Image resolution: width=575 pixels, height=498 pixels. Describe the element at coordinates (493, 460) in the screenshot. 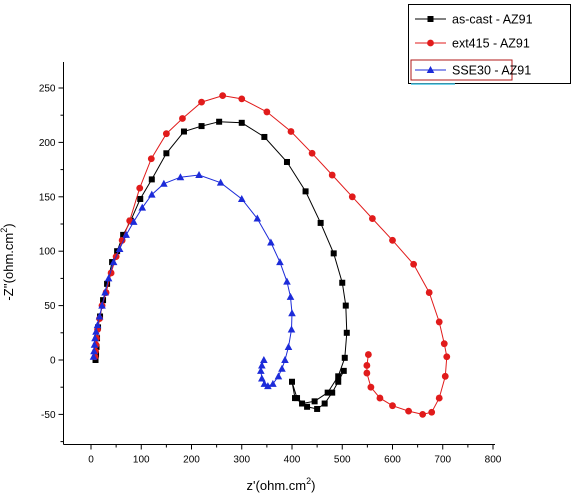

I see `x-tick-label: 800` at that location.